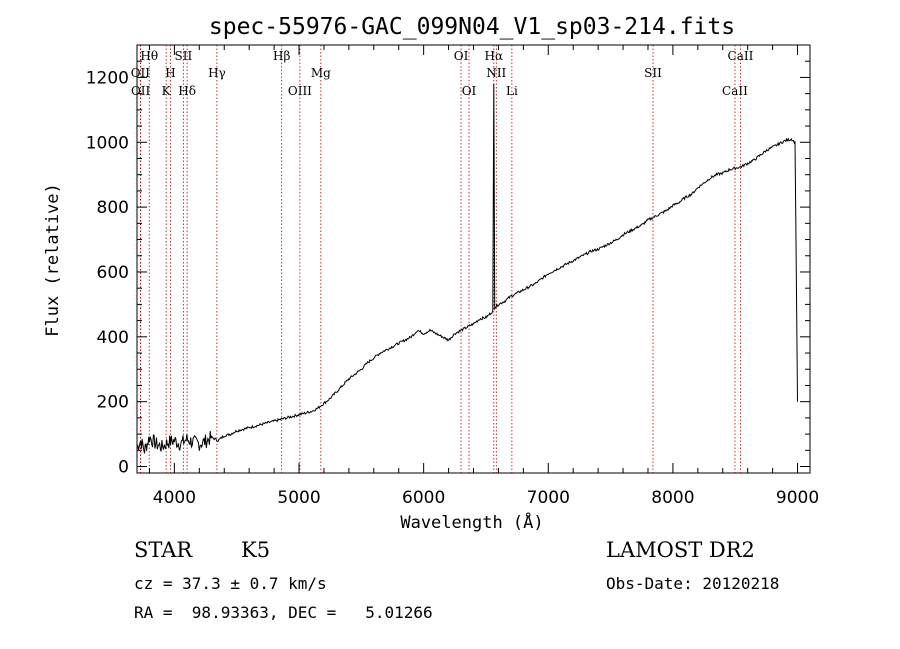  What do you see at coordinates (548, 498) in the screenshot?
I see `x-tick-label: 7000` at bounding box center [548, 498].